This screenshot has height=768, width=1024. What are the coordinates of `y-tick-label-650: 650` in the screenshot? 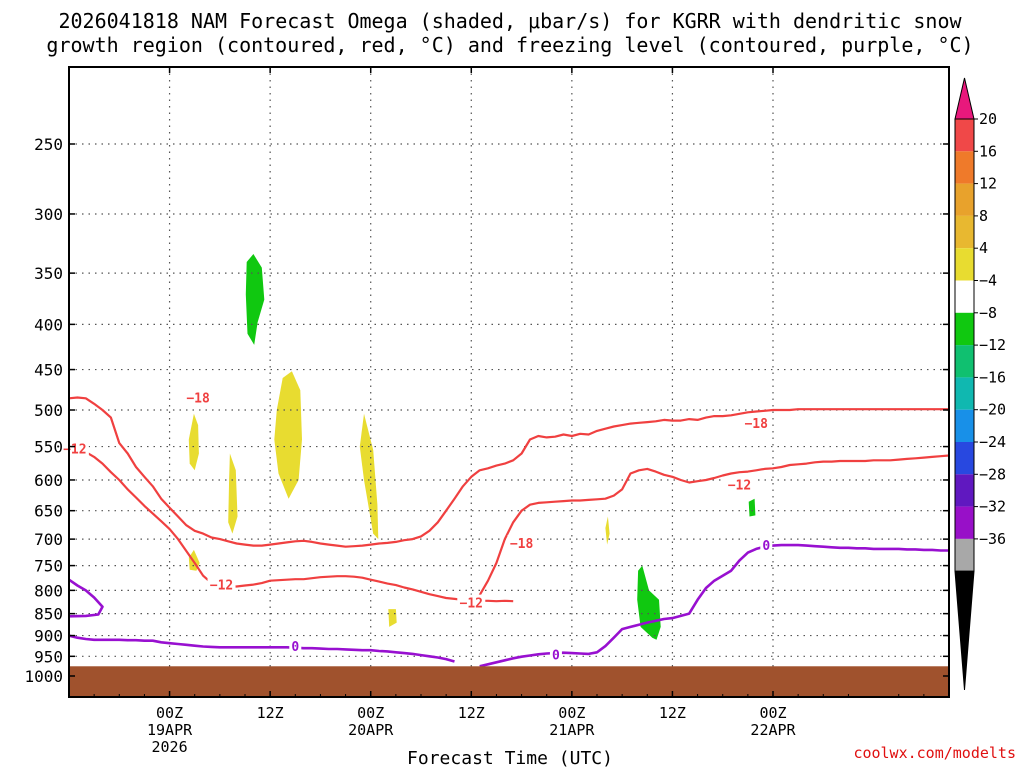 It's located at (48, 511).